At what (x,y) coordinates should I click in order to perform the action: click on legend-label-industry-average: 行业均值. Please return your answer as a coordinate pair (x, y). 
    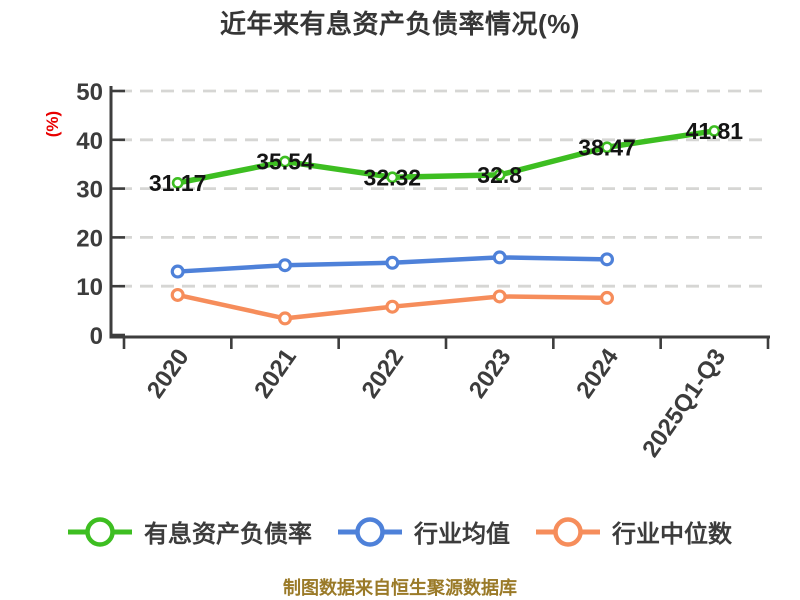
    Looking at the image, I should click on (462, 534).